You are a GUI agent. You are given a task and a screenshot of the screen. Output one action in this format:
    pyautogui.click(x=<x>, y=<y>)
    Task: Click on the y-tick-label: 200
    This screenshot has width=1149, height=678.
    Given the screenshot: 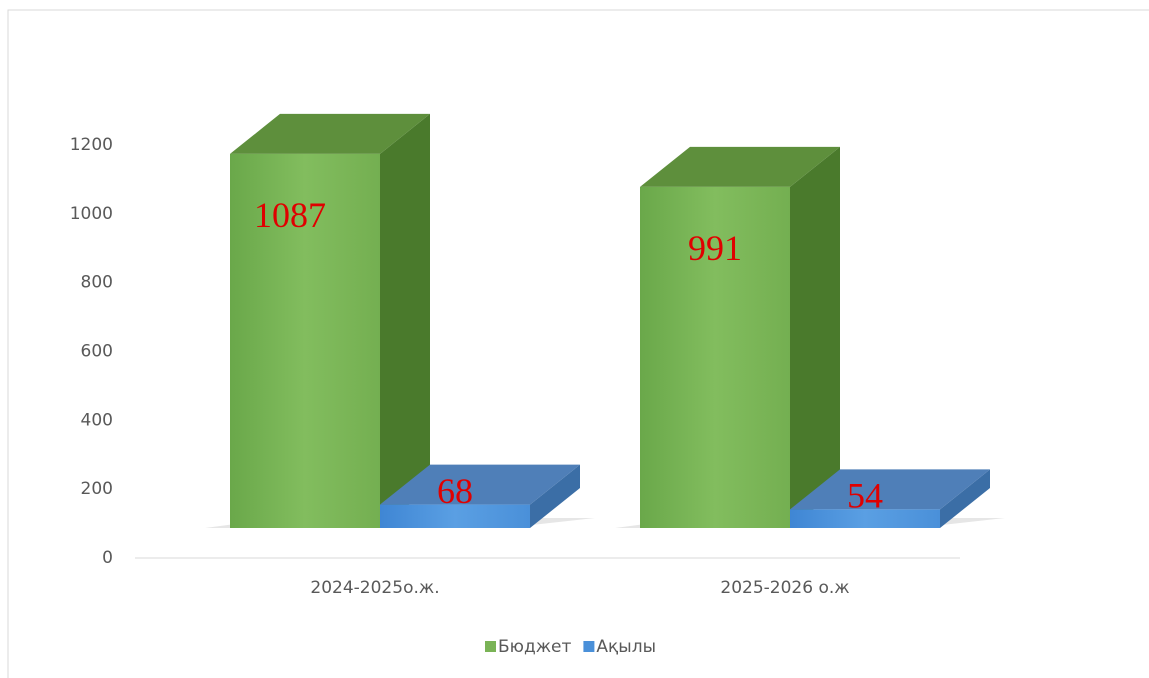 What is the action you would take?
    pyautogui.click(x=97, y=489)
    